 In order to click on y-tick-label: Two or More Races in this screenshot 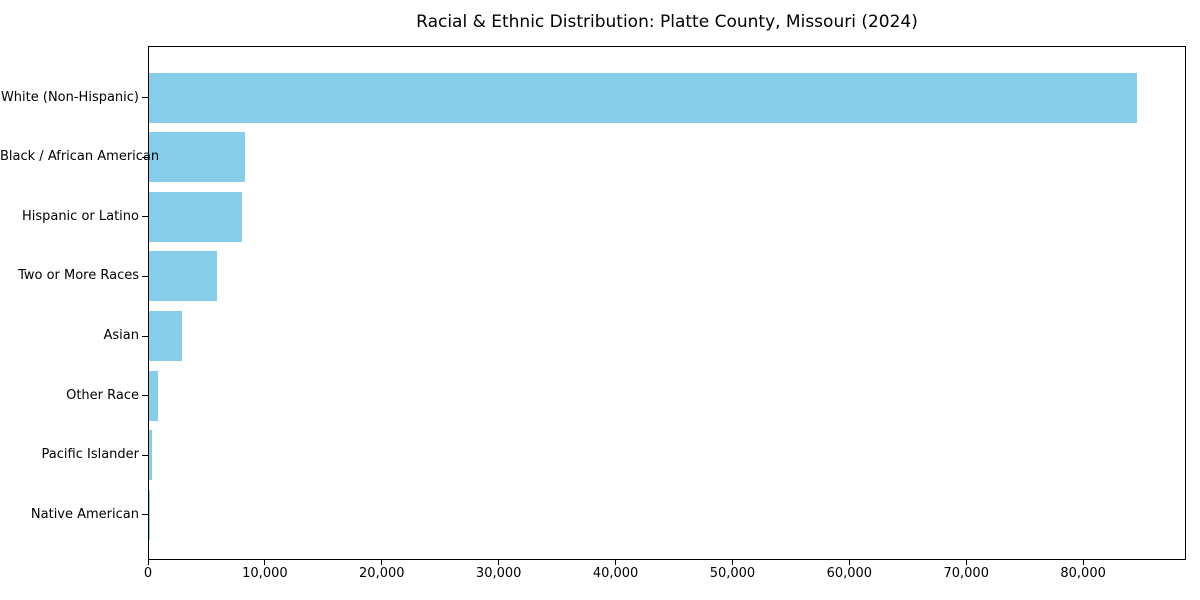, I will do `click(78, 276)`.